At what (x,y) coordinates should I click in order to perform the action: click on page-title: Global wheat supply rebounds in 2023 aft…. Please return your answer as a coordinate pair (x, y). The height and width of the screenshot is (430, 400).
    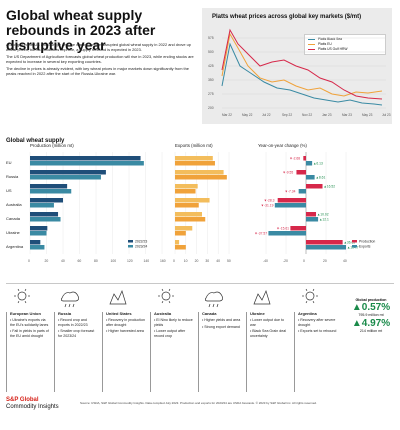
    Looking at the image, I should click on (81, 30).